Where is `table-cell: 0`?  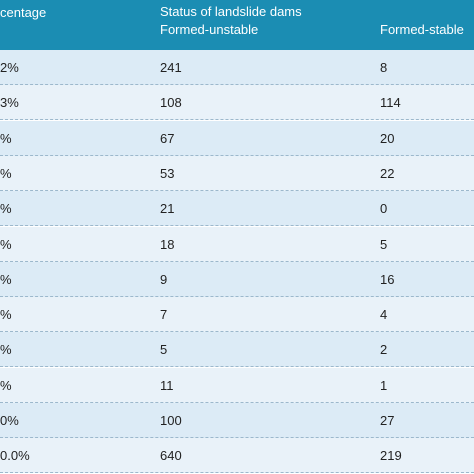
table-cell: 0 is located at coordinates (384, 209).